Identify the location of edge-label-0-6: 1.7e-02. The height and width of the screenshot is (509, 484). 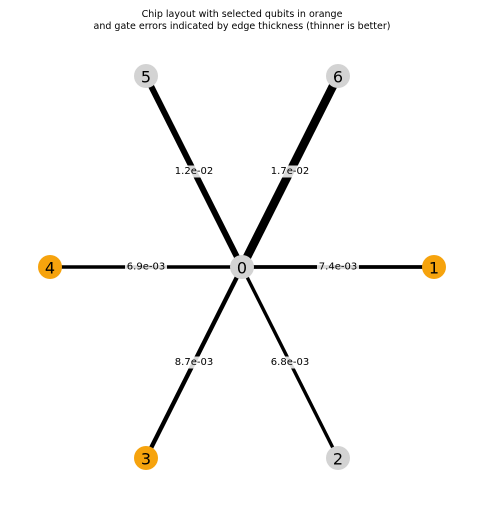
(290, 171).